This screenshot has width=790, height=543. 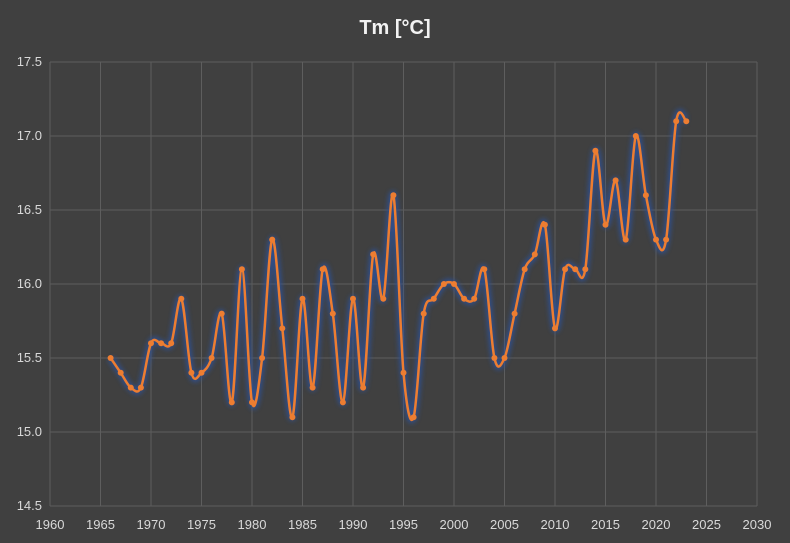 I want to click on y-tick-label: 14.5, so click(x=29, y=505).